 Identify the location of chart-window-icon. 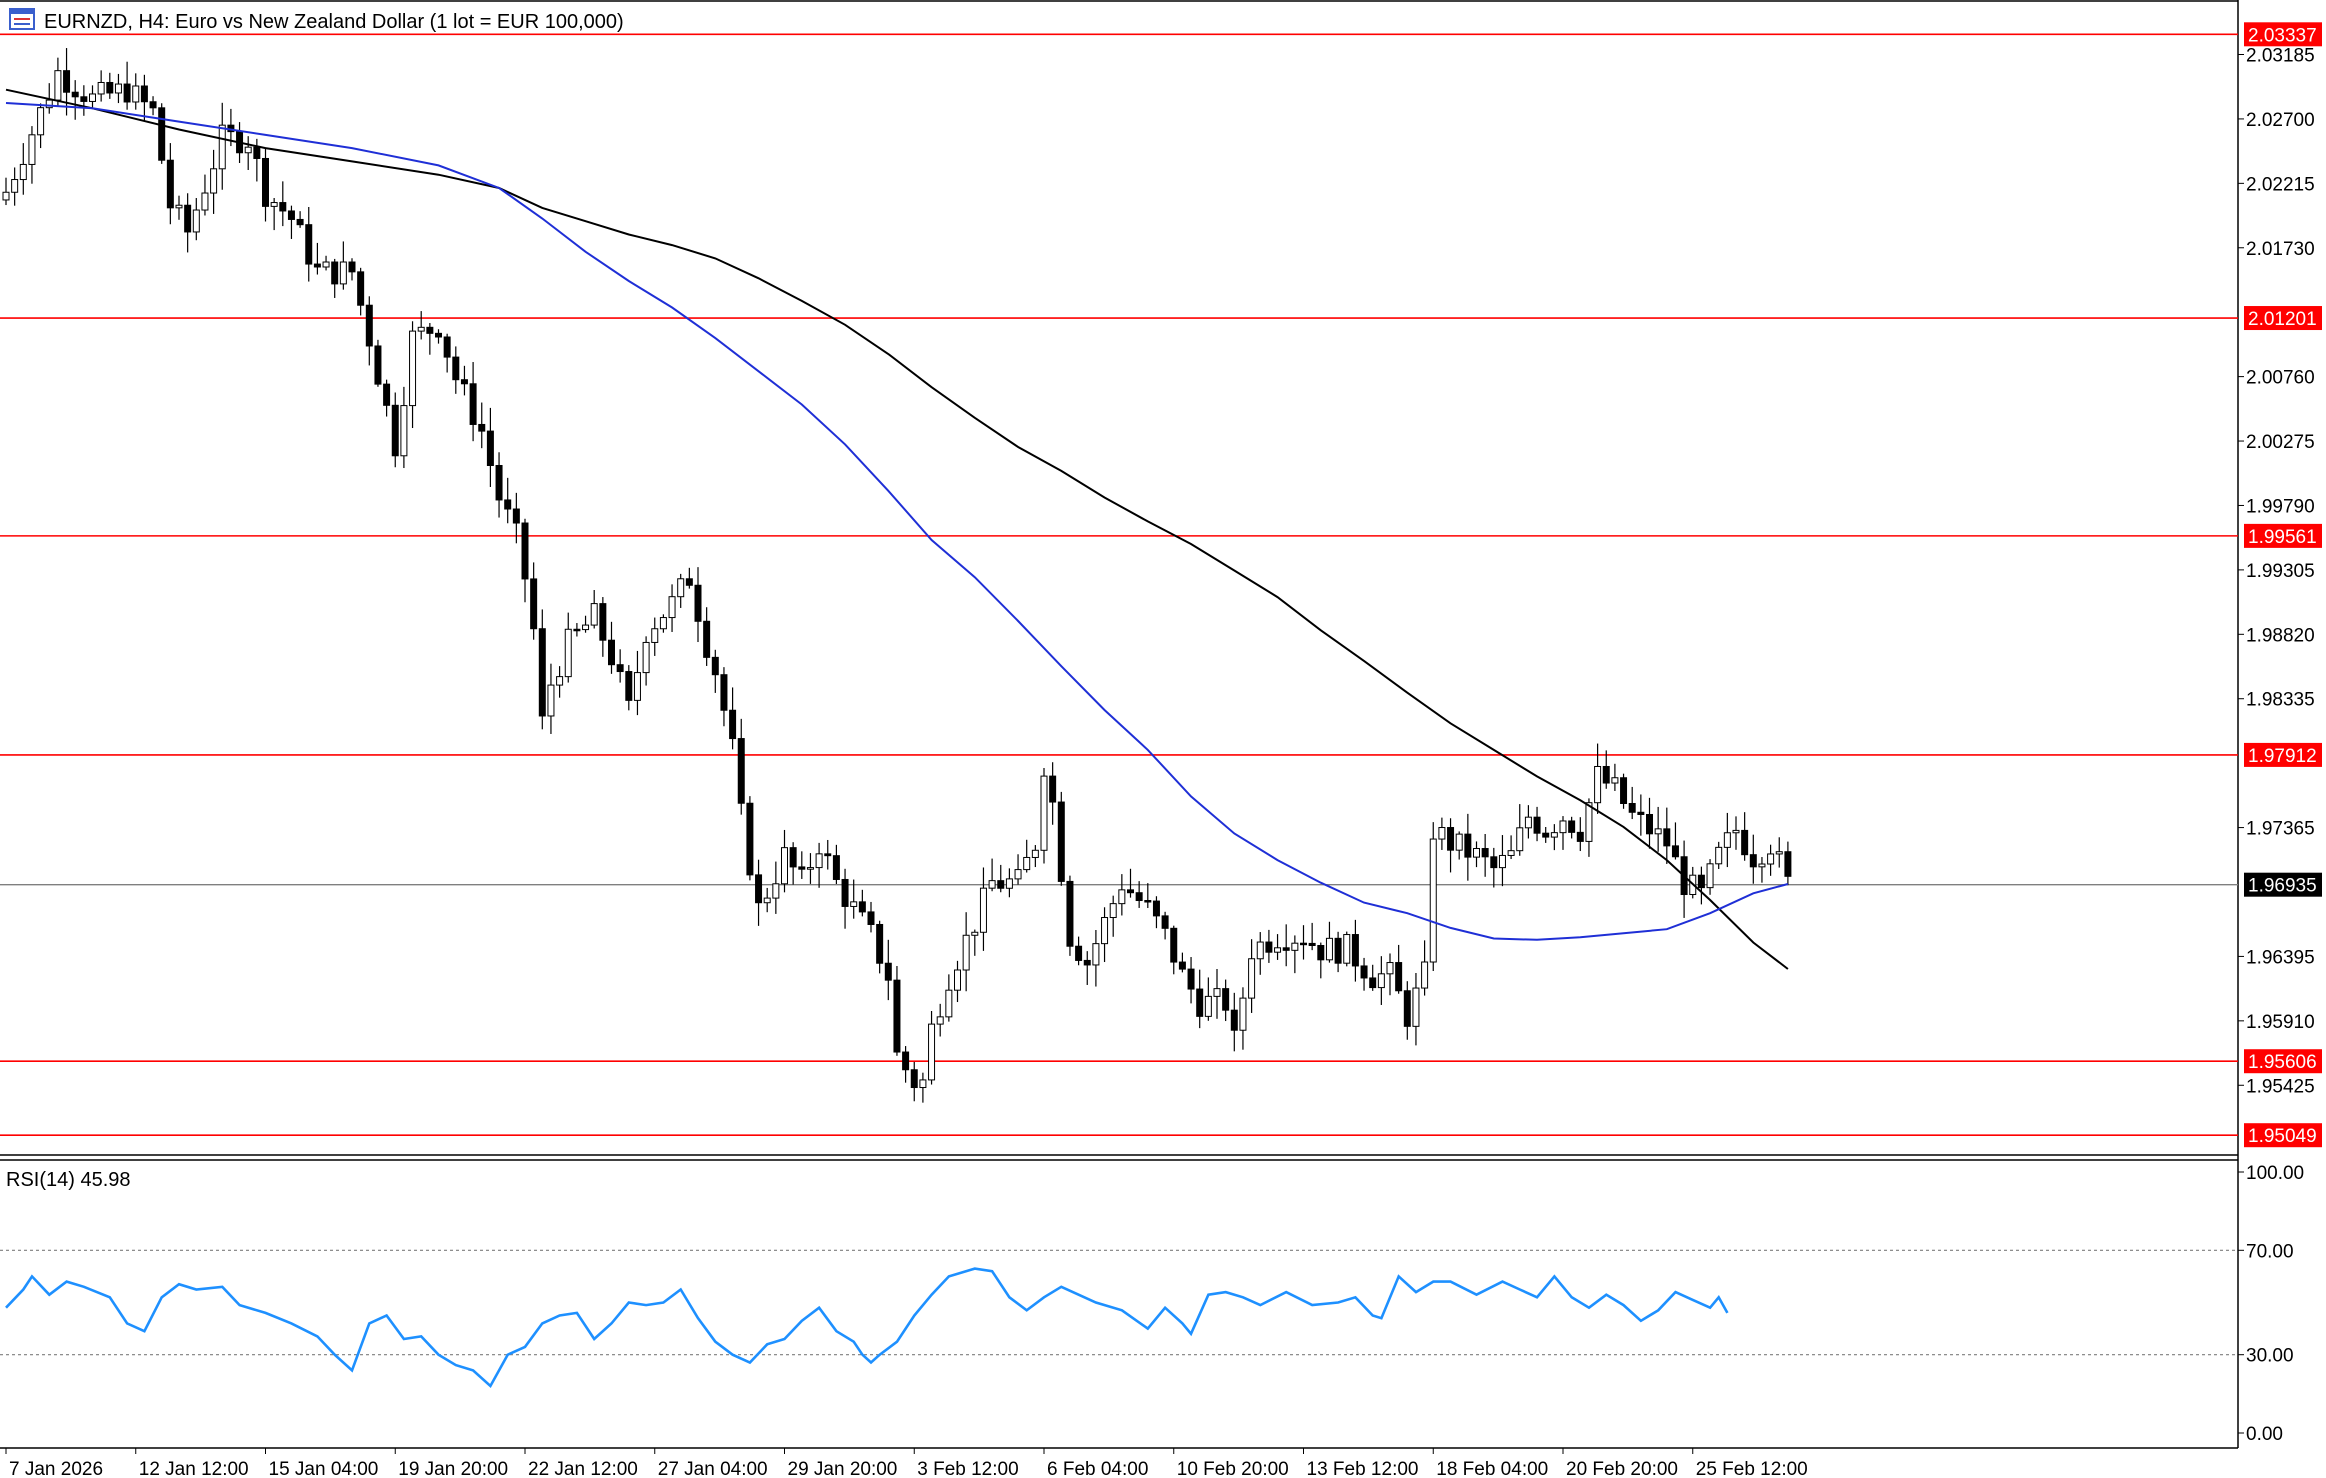
(22, 19).